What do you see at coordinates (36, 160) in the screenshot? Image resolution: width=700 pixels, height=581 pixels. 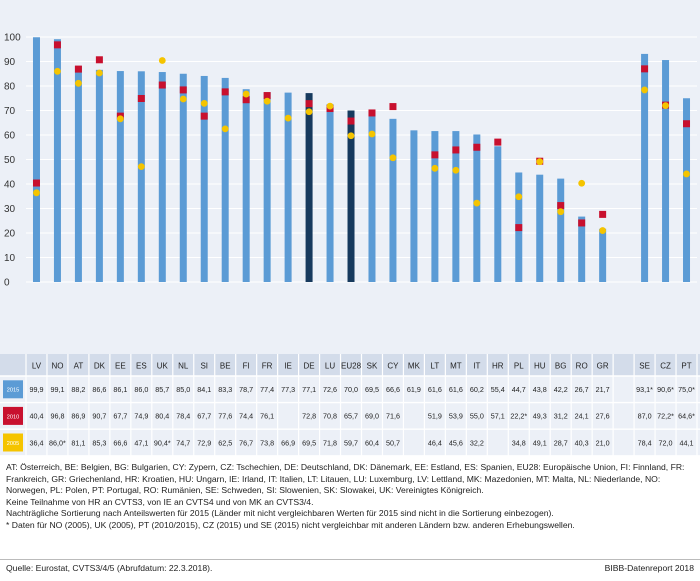 I see `bar-LV` at bounding box center [36, 160].